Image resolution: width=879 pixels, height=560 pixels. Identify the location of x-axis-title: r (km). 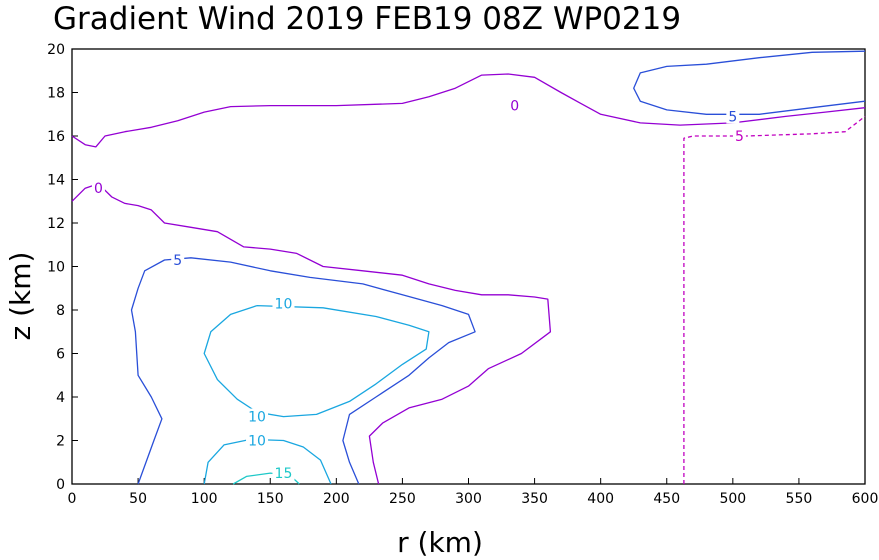
(440, 542).